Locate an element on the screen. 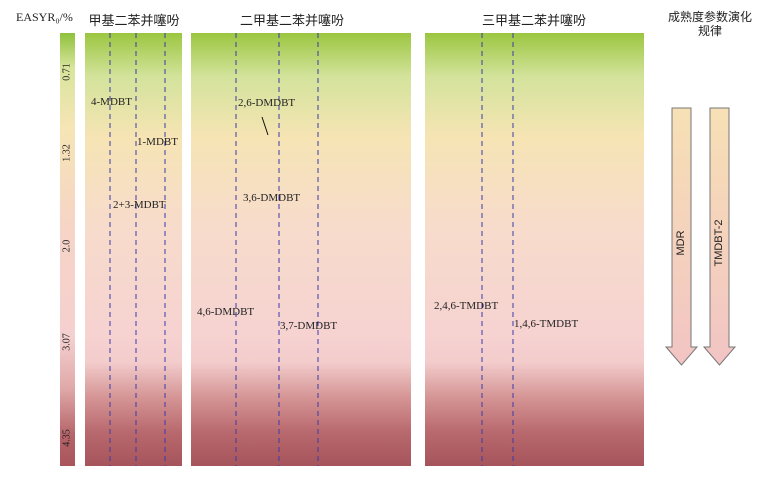  pointer-line-26dmdbt is located at coordinates (265, 126).